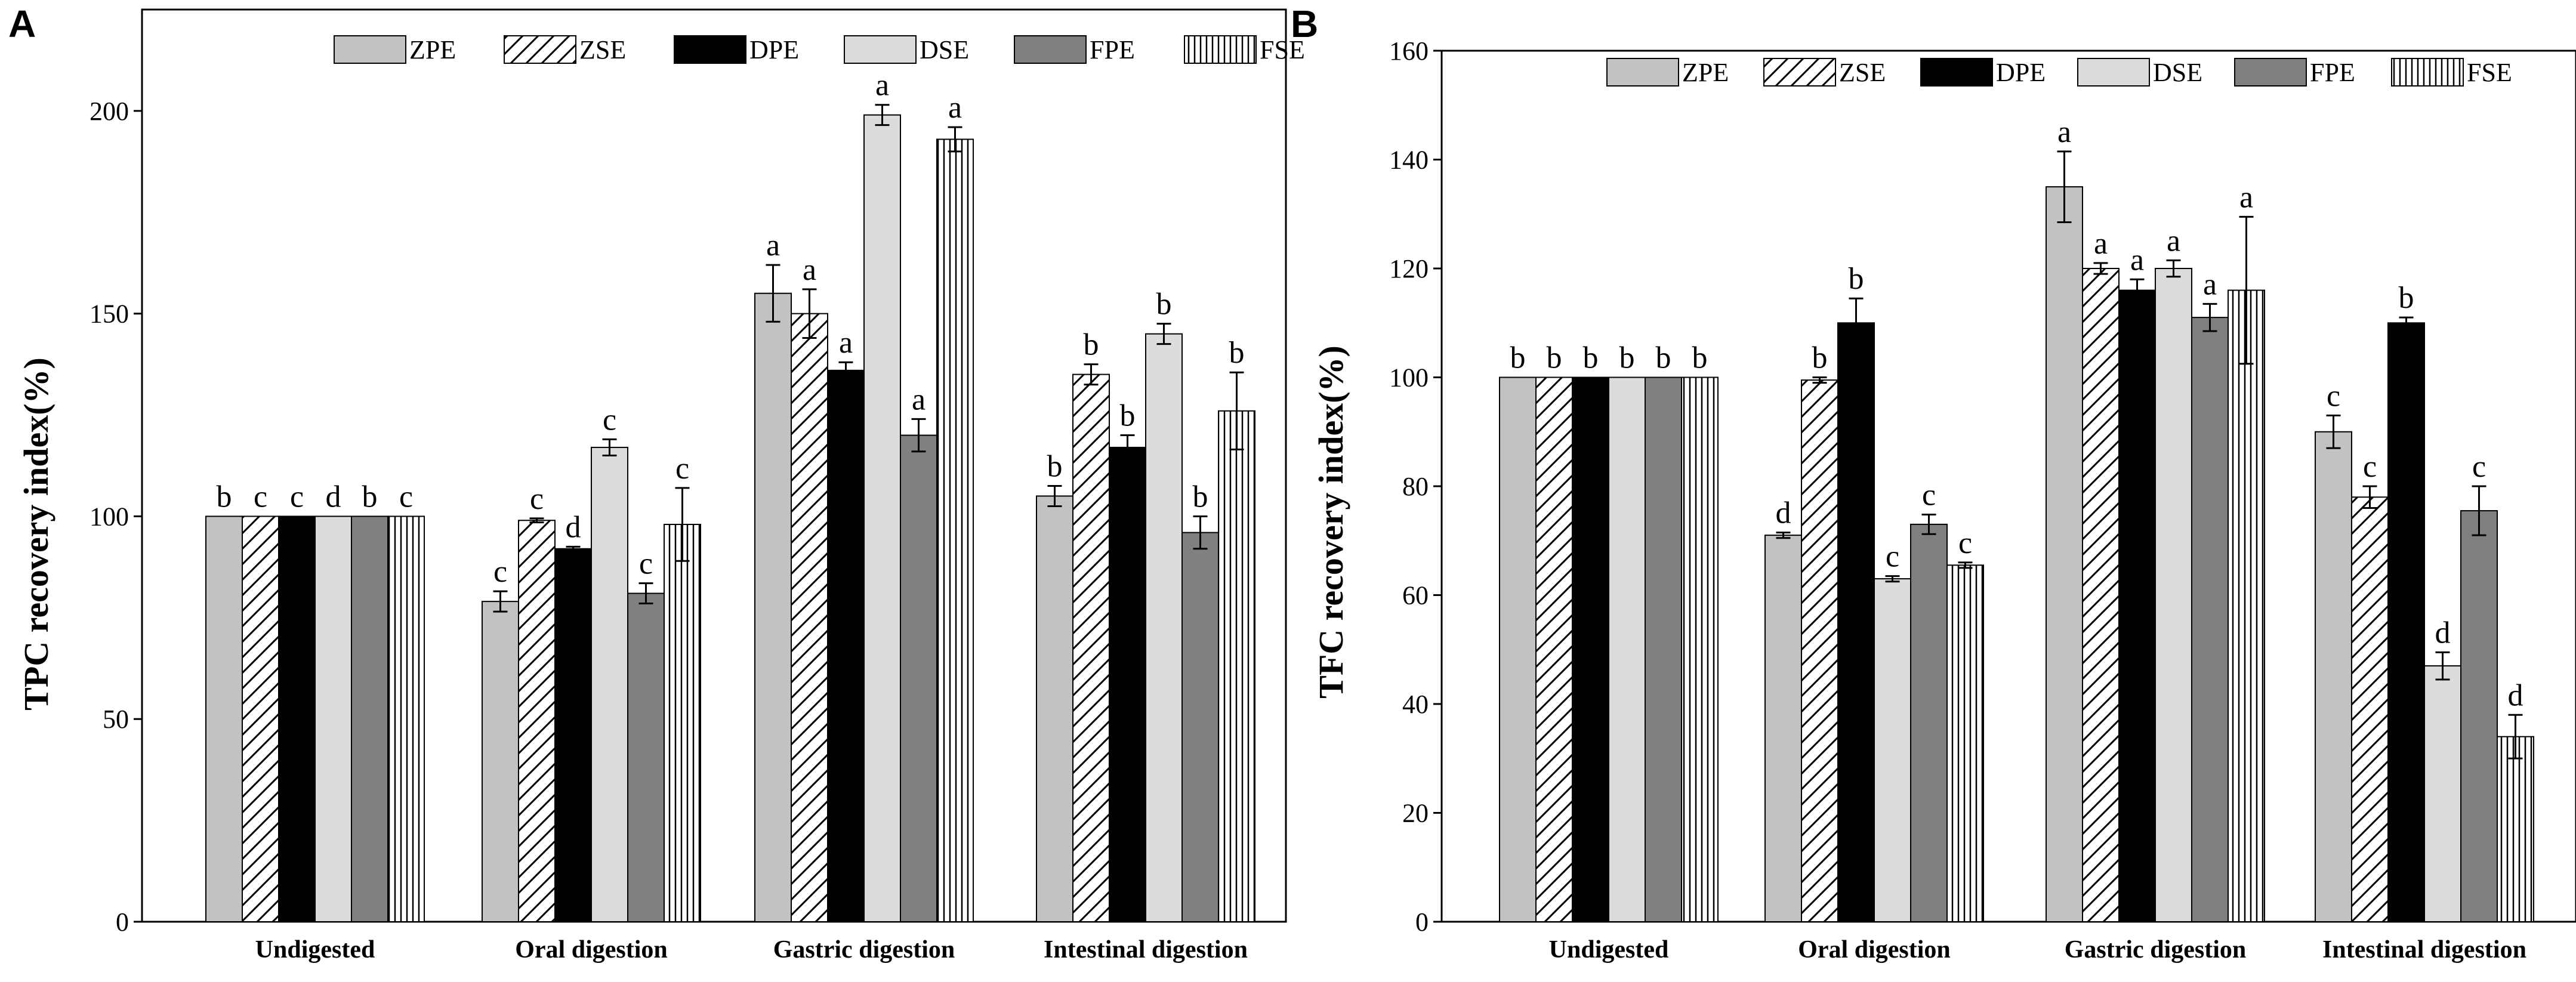 This screenshot has height=982, width=2576. I want to click on panel-a-y-tick-label: 50, so click(116, 719).